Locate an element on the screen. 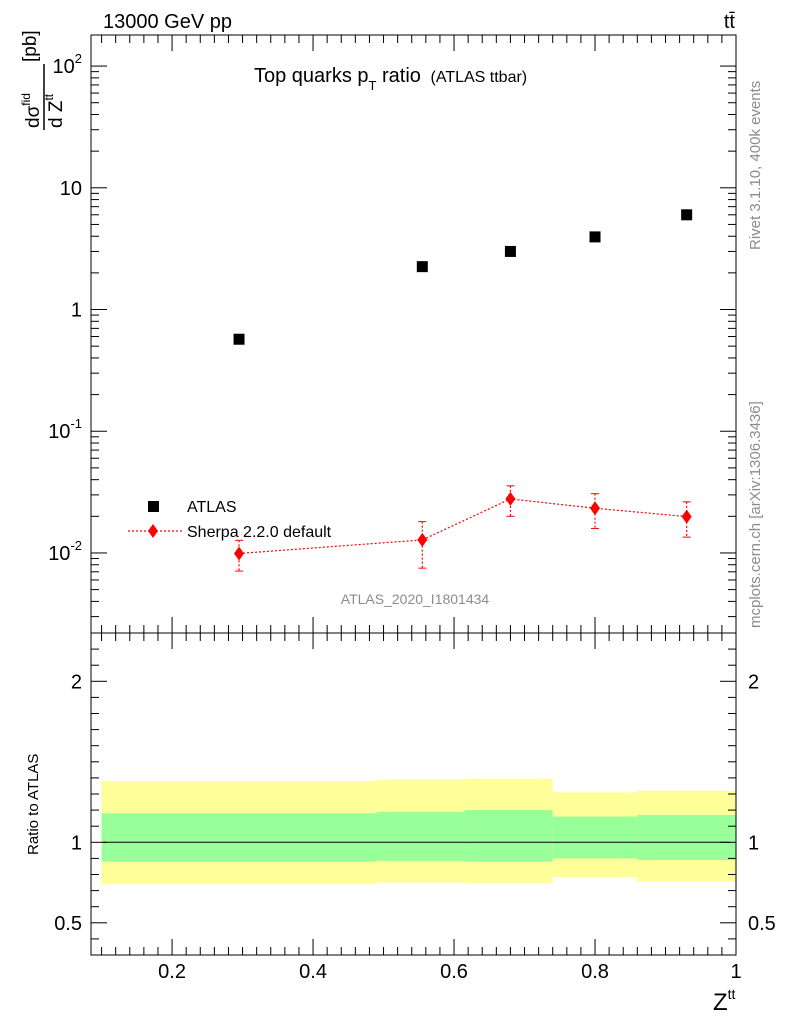 The image size is (786, 1024). main-y-axis-label: dσfid d Ztt [pb] is located at coordinates (43, 80).